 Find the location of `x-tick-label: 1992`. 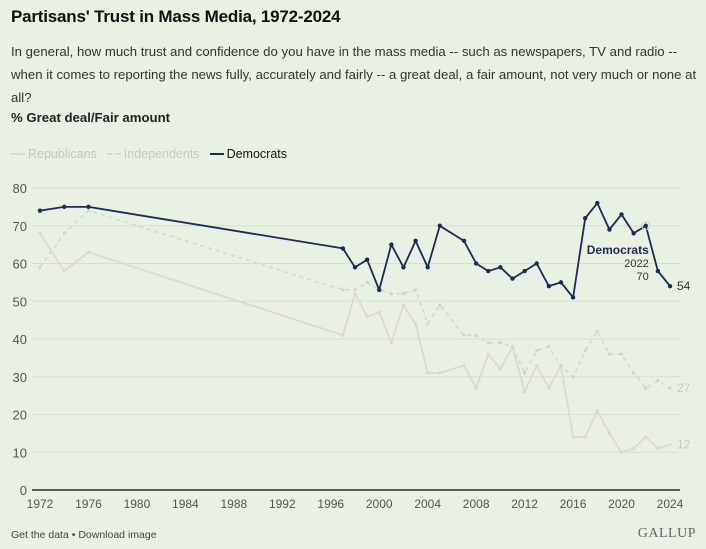

x-tick-label: 1992 is located at coordinates (282, 504).